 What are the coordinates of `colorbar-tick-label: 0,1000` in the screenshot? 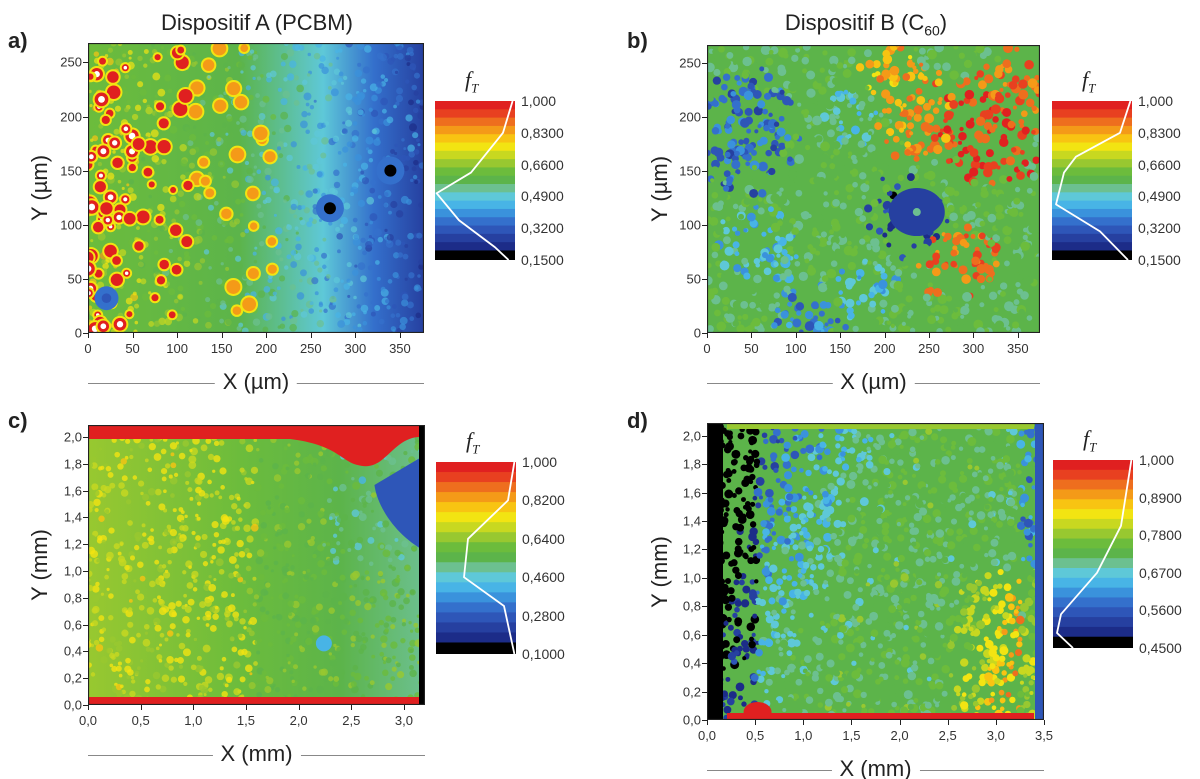 It's located at (543, 654).